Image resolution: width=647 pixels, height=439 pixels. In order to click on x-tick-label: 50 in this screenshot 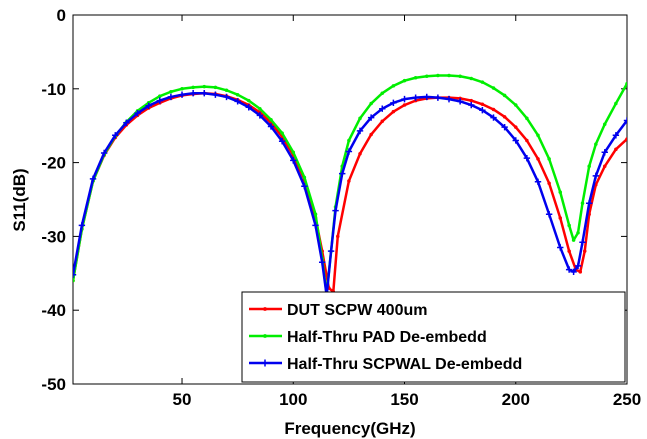, I will do `click(182, 399)`.